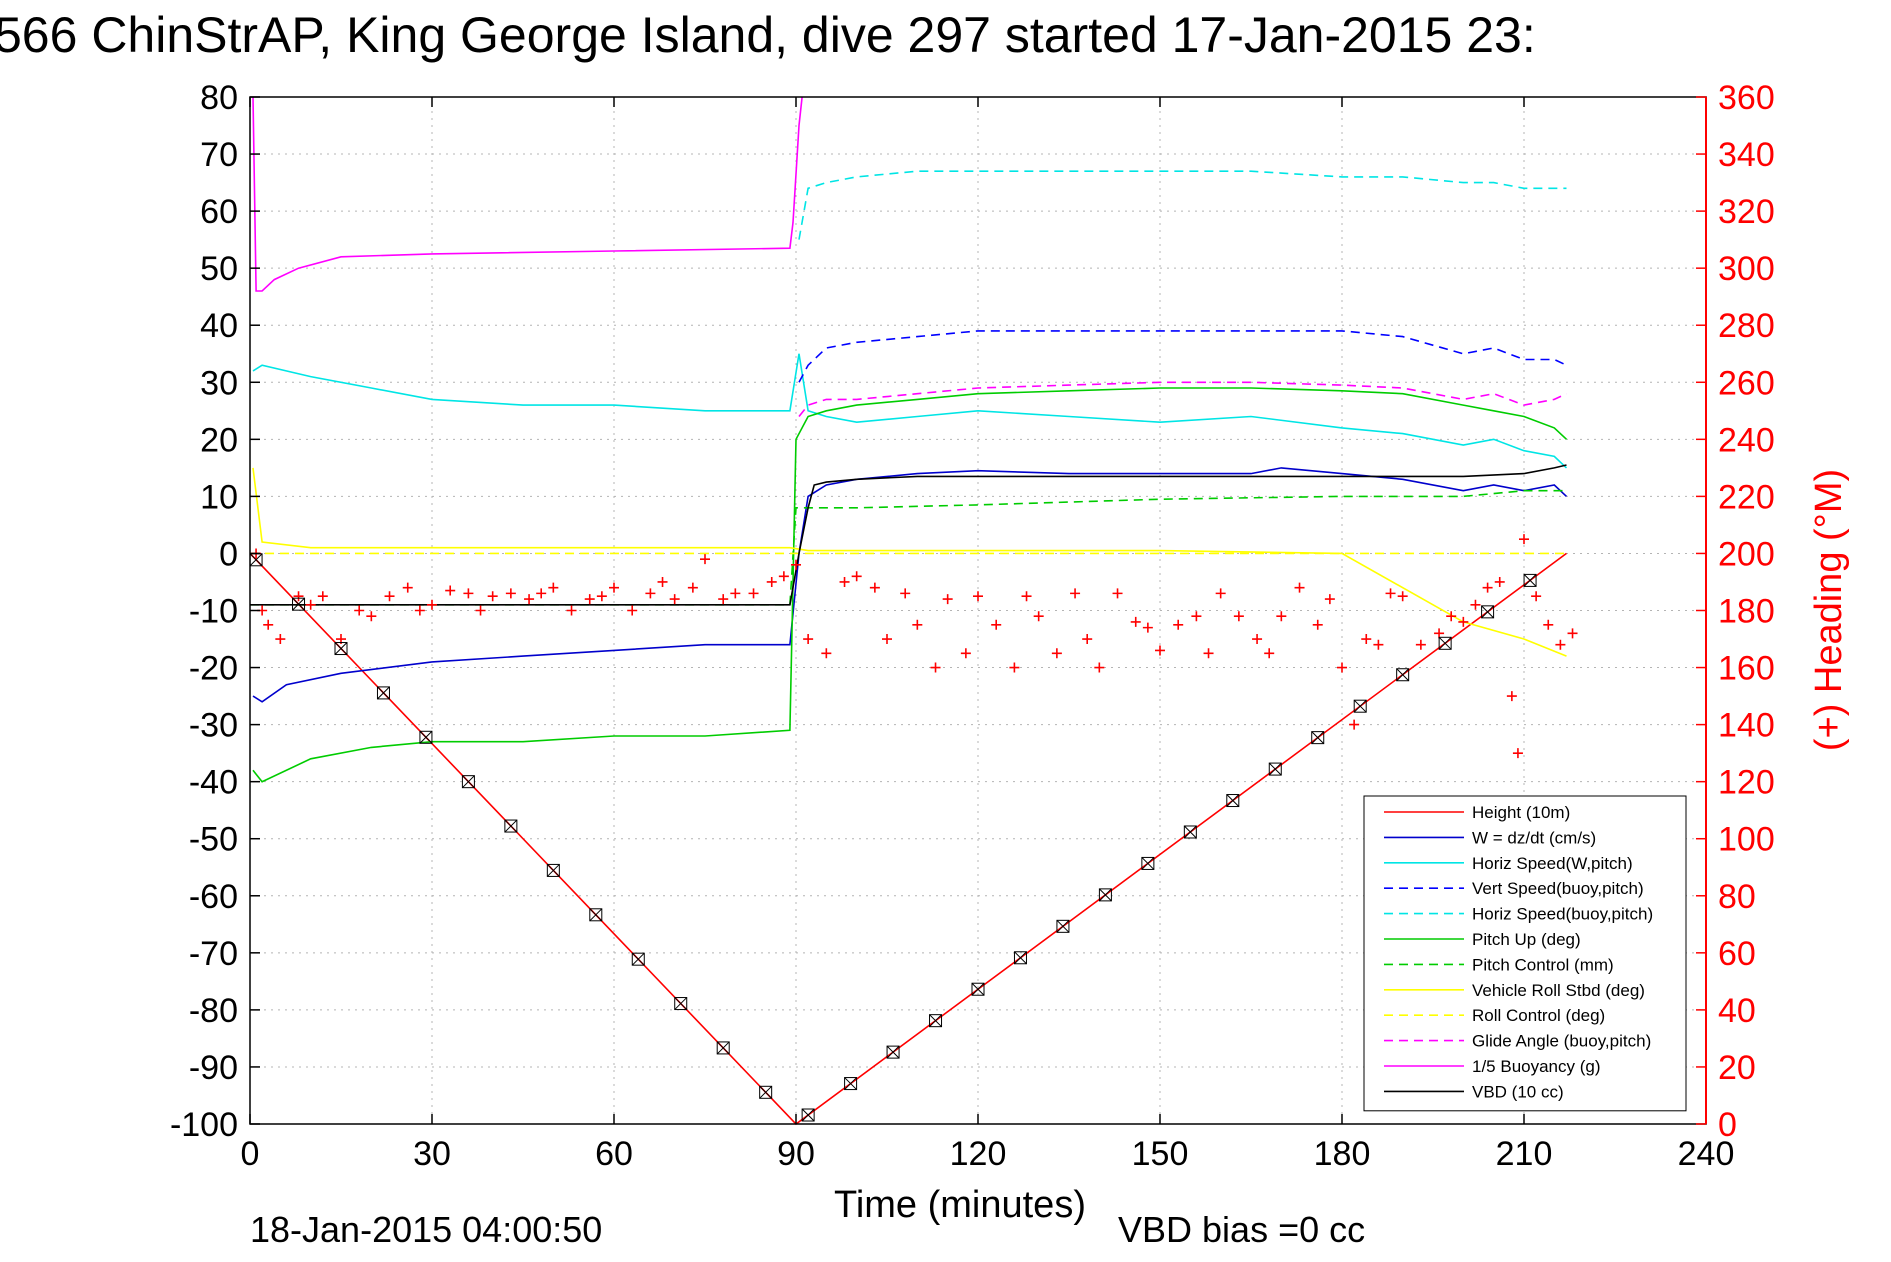 This screenshot has height=1262, width=1891. What do you see at coordinates (1160, 1154) in the screenshot?
I see `x-tick-label: 150` at bounding box center [1160, 1154].